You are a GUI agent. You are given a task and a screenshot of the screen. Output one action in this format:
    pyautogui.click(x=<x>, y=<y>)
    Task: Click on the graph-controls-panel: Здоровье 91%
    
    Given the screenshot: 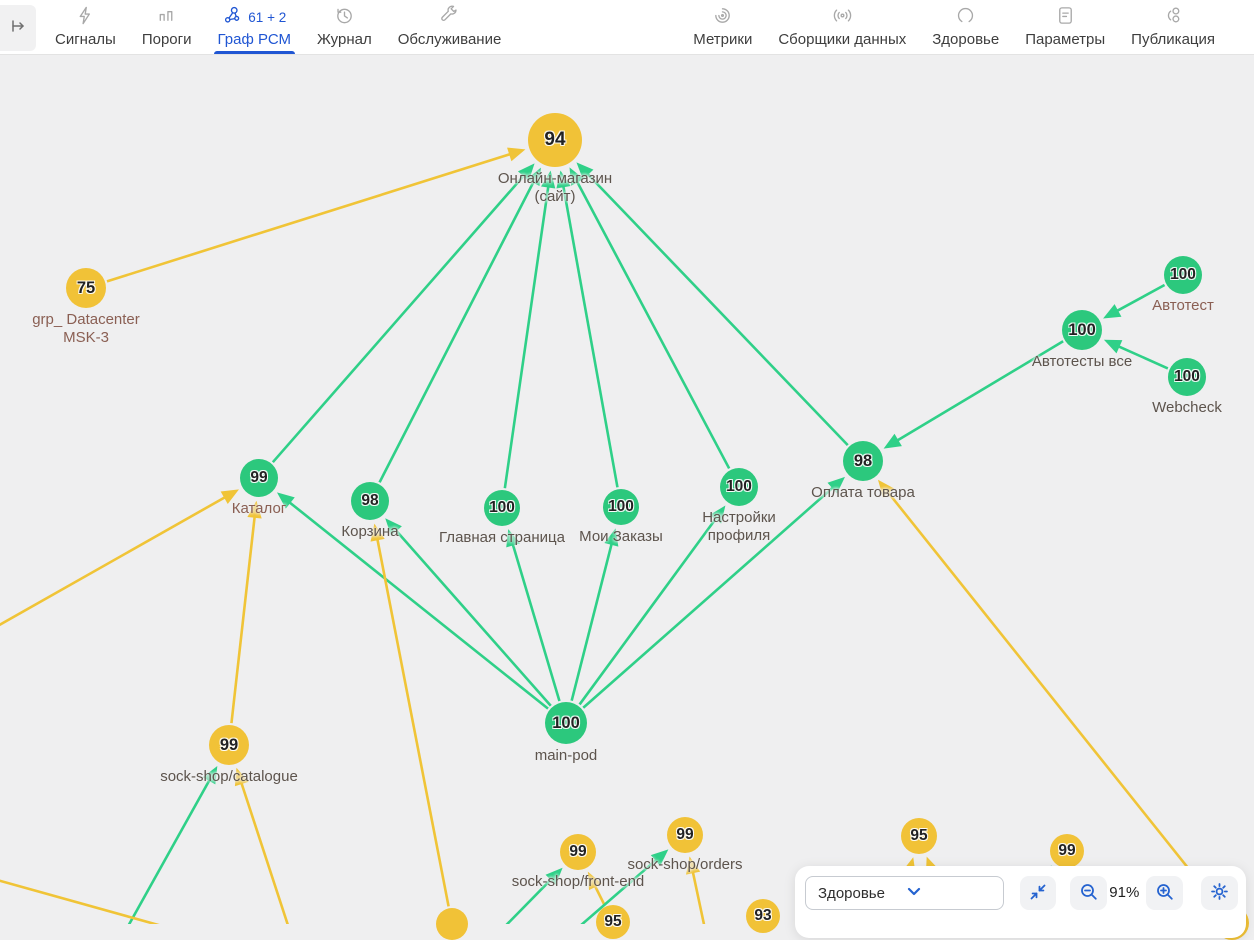 What is the action you would take?
    pyautogui.click(x=1020, y=902)
    